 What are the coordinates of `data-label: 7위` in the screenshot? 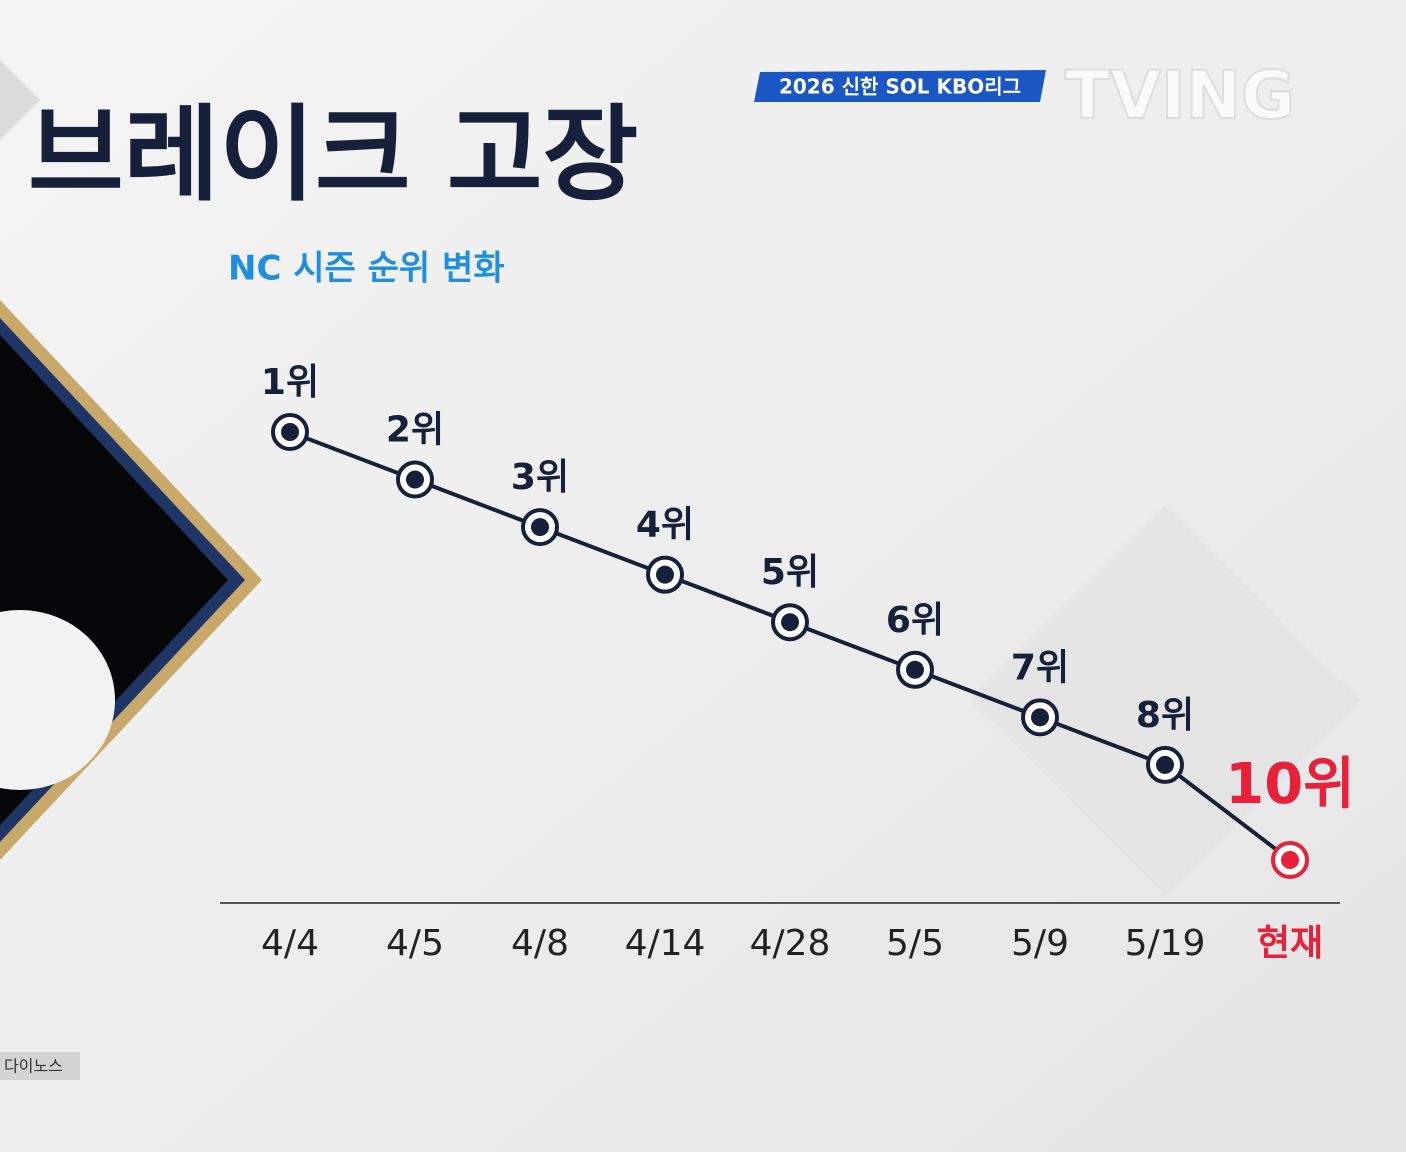 It's located at (1040, 667).